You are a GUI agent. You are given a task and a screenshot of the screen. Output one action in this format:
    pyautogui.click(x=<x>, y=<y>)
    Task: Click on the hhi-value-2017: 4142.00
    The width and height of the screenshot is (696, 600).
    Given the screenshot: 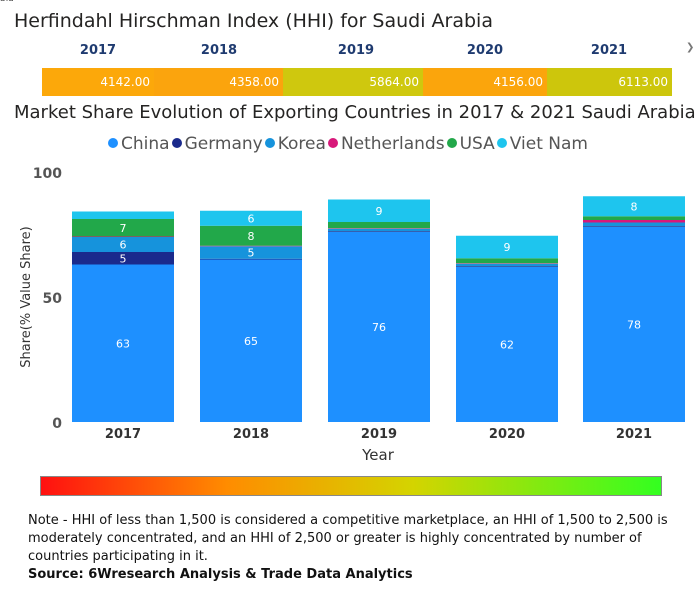 What is the action you would take?
    pyautogui.click(x=98, y=82)
    